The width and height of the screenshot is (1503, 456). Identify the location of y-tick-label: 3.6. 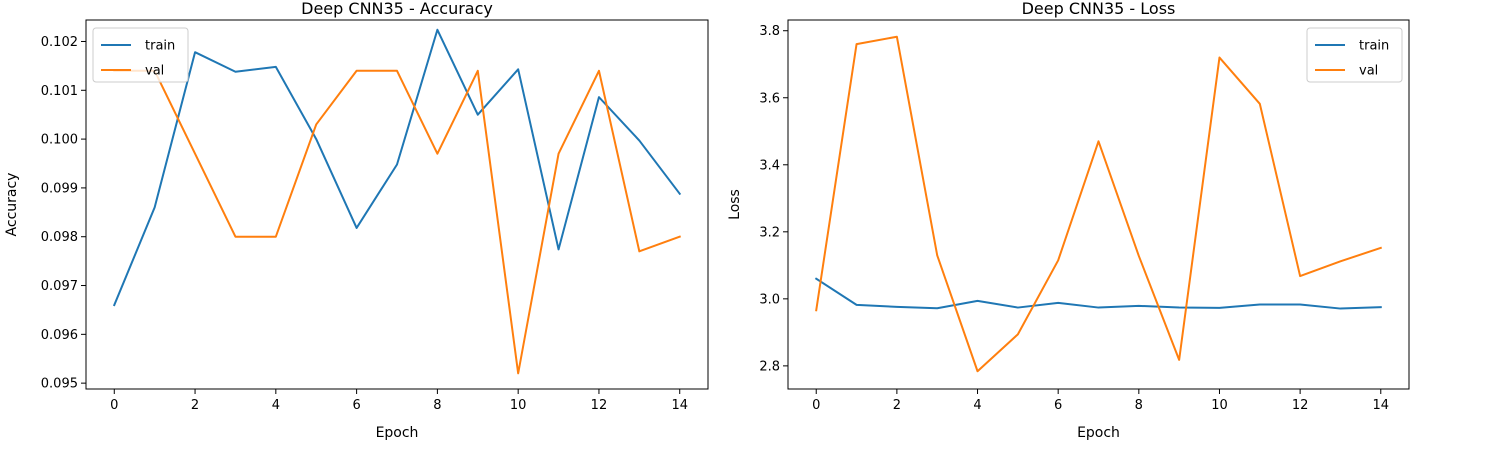
(769, 98).